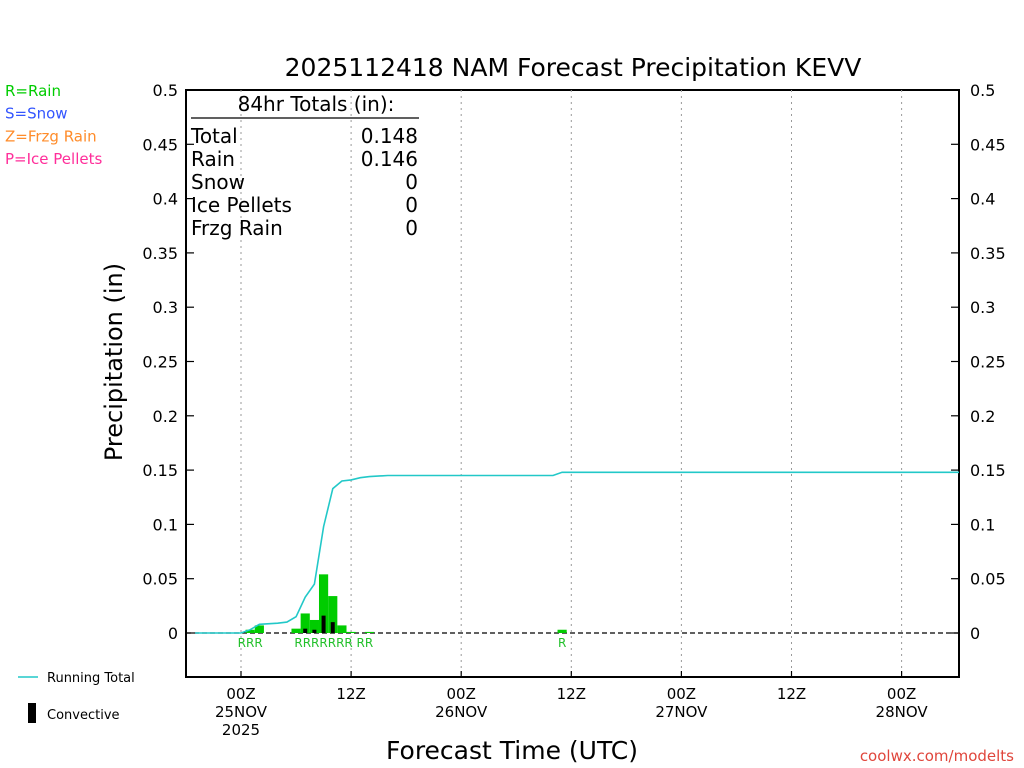 The height and width of the screenshot is (768, 1024). What do you see at coordinates (160, 579) in the screenshot?
I see `y-tick-label-left: 0.05` at bounding box center [160, 579].